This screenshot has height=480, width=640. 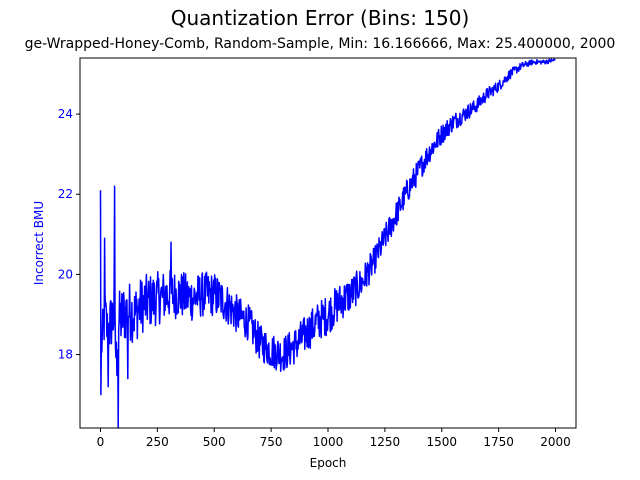 I want to click on x-tick-label: 1750, so click(x=498, y=442).